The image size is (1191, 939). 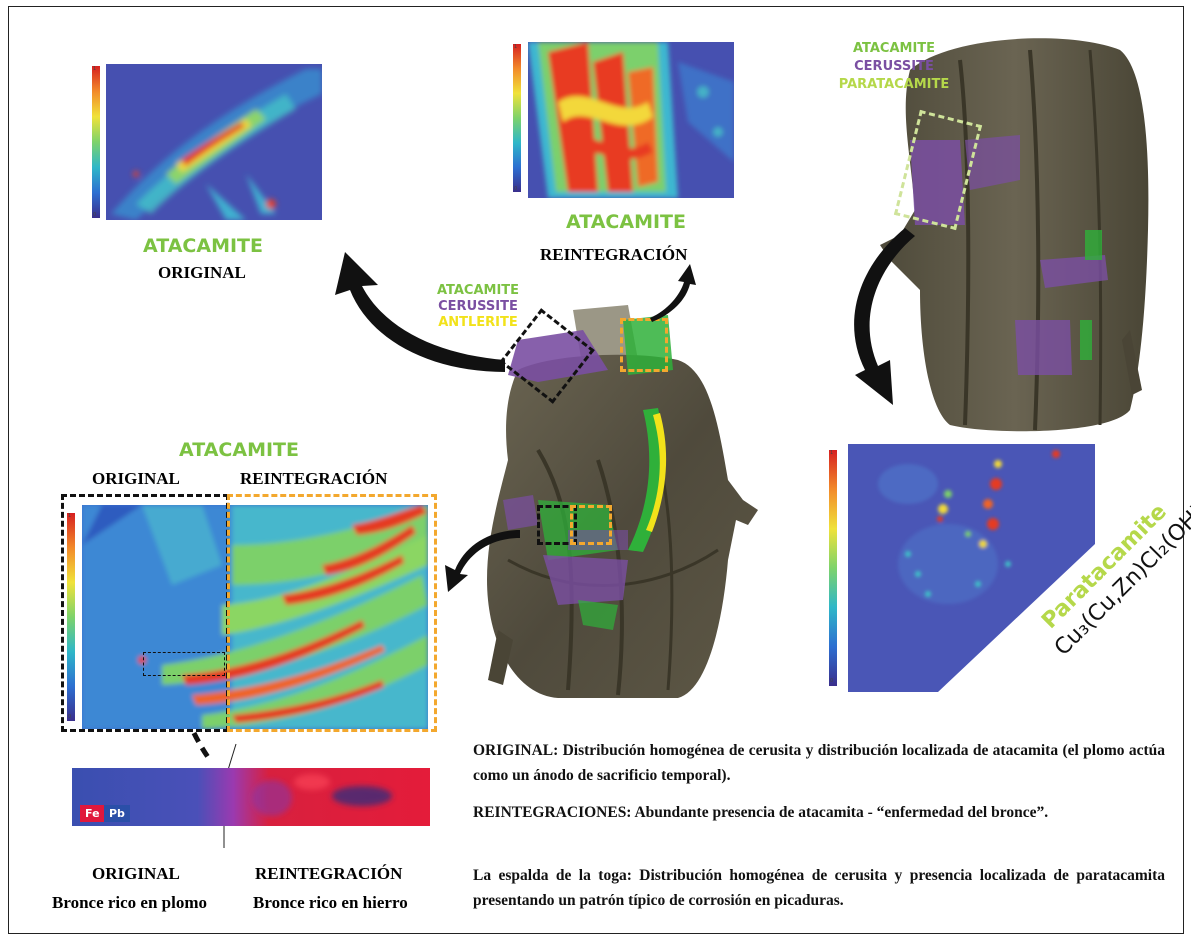 I want to click on fe-badge: Fe, so click(x=92, y=813).